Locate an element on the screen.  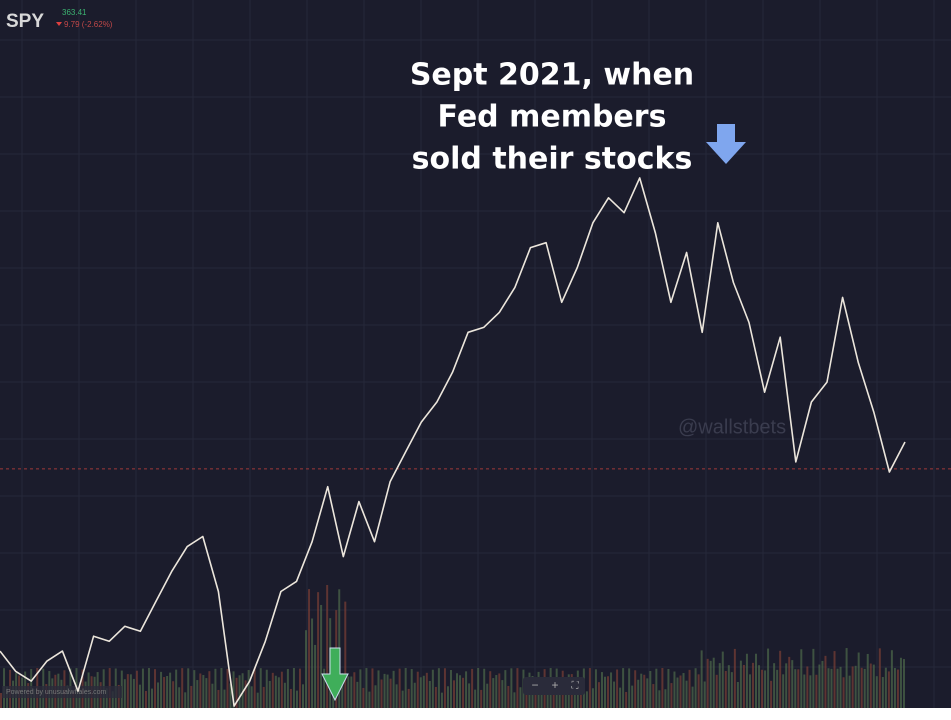
zoom-out: − is located at coordinates (534, 685).